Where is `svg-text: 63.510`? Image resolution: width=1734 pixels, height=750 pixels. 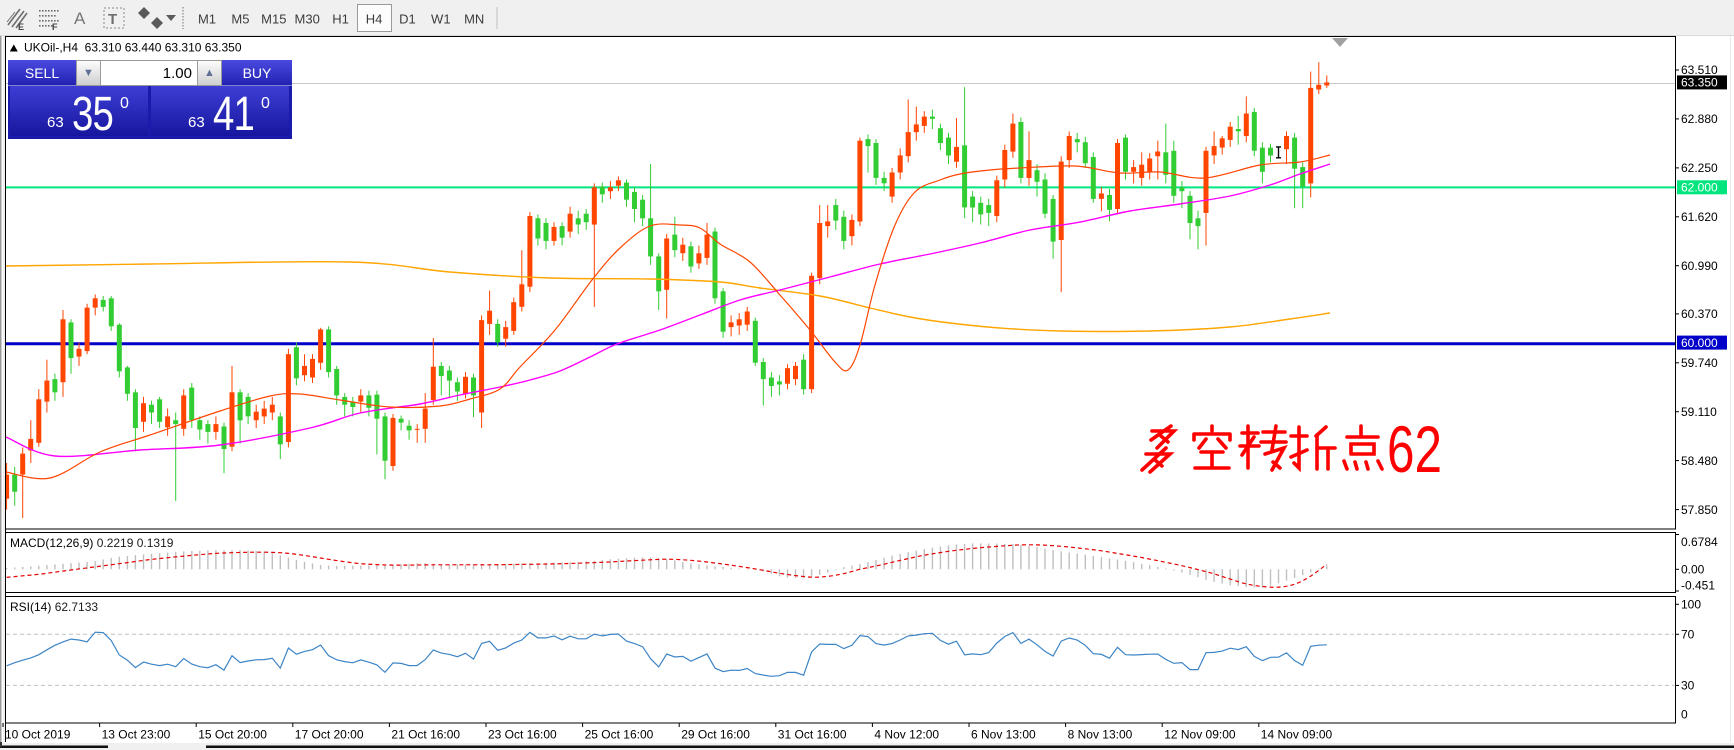
svg-text: 63.510 is located at coordinates (1699, 70).